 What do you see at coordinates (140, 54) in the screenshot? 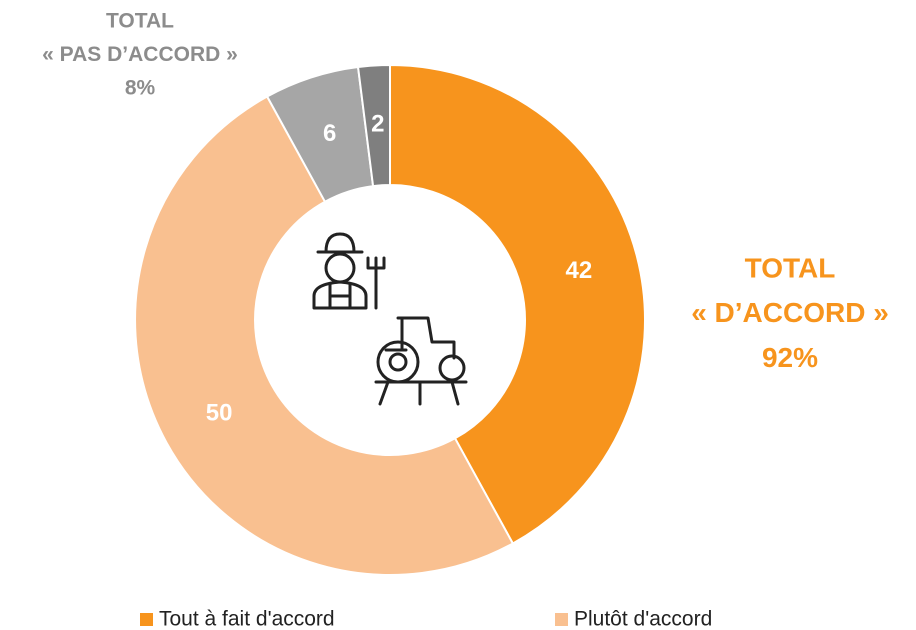
I see `annotation: « PAS D’ACCORD »` at bounding box center [140, 54].